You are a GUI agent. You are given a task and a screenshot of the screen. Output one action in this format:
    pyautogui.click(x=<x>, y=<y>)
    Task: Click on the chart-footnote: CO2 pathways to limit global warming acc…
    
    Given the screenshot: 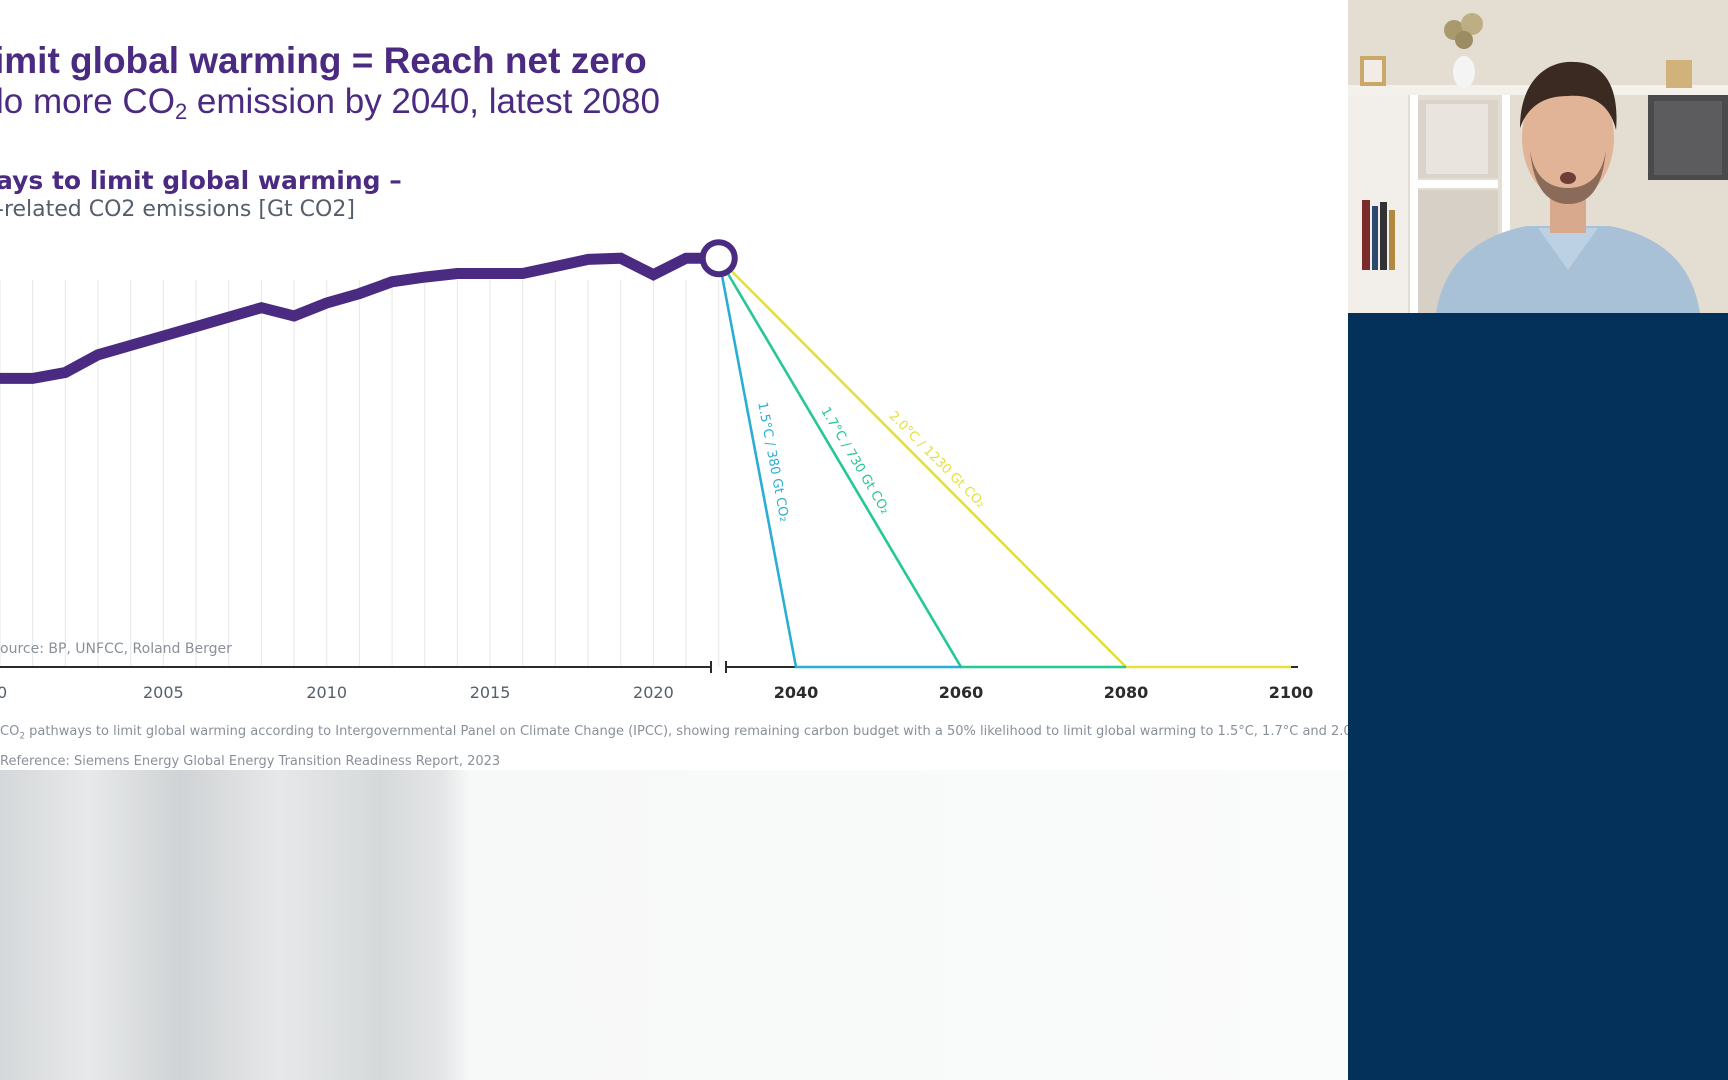 What is the action you would take?
    pyautogui.click(x=674, y=733)
    